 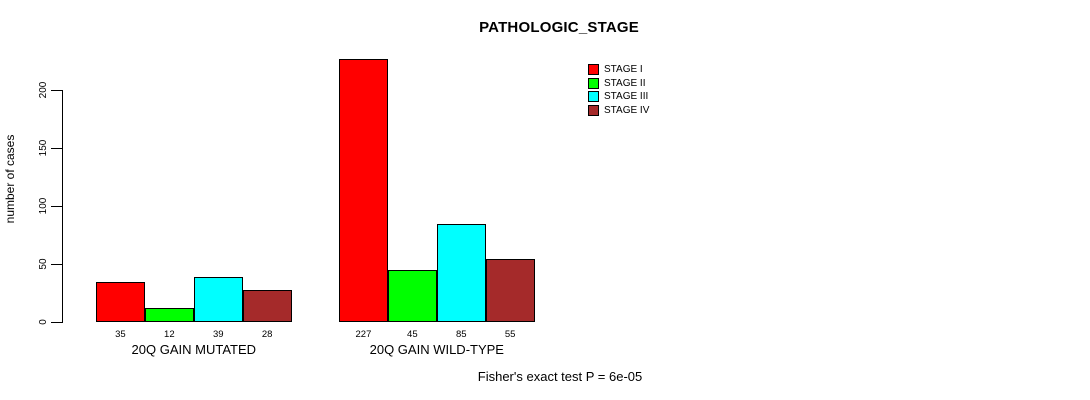 What do you see at coordinates (510, 290) in the screenshot?
I see `bar-stage-iv-20q-gain-wild-type` at bounding box center [510, 290].